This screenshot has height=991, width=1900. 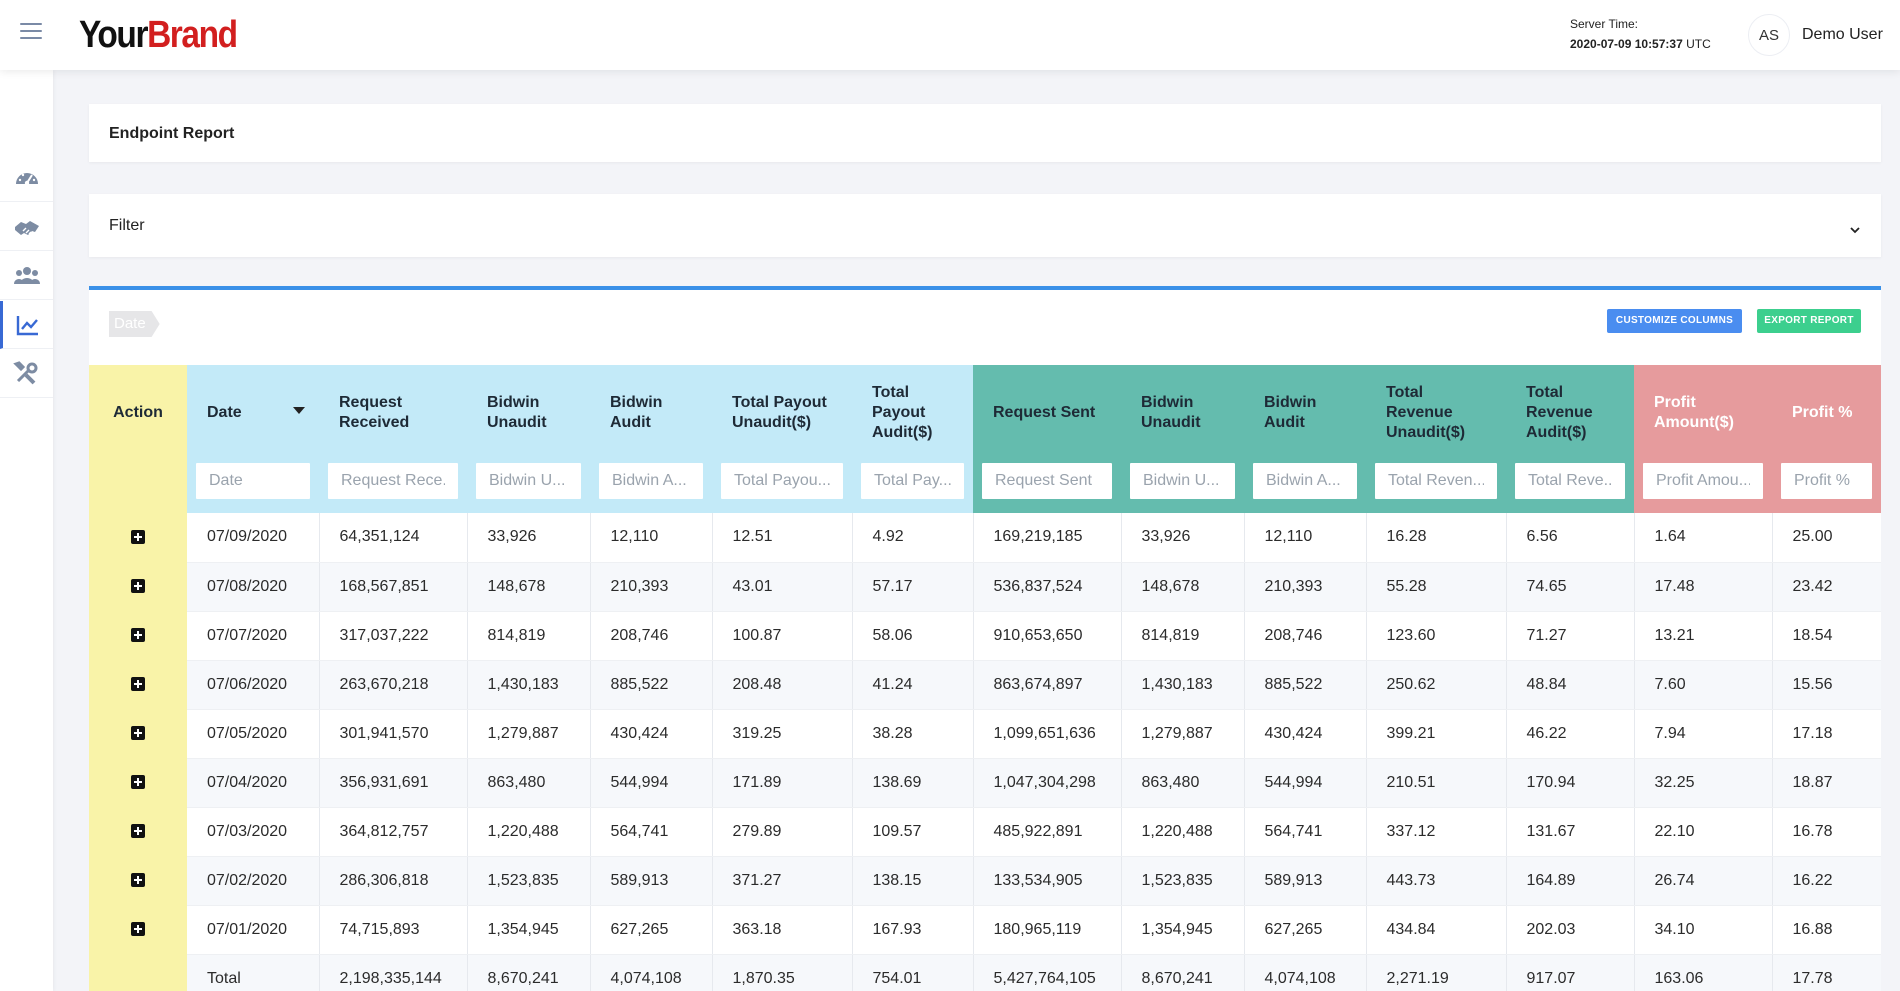 What do you see at coordinates (1703, 734) in the screenshot?
I see `table-cell: 7.94` at bounding box center [1703, 734].